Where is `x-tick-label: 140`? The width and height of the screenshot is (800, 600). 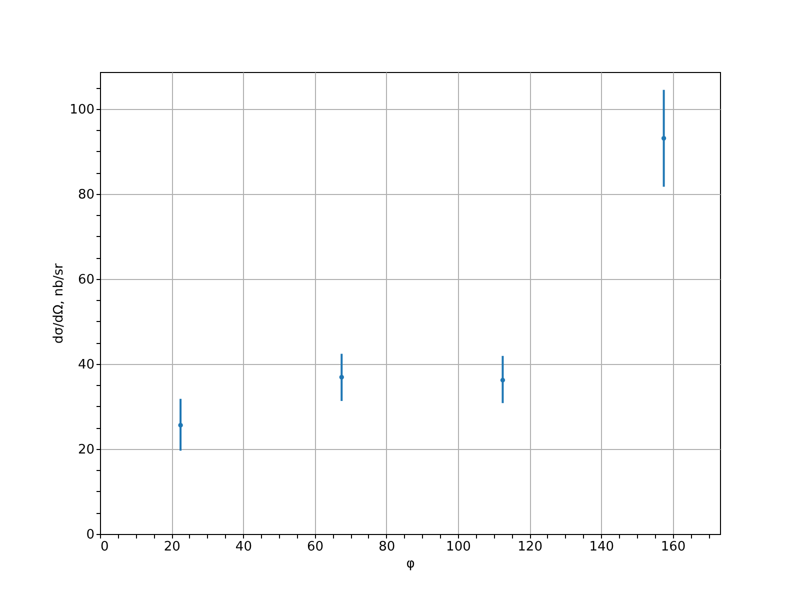
x-tick-label: 140 is located at coordinates (601, 547).